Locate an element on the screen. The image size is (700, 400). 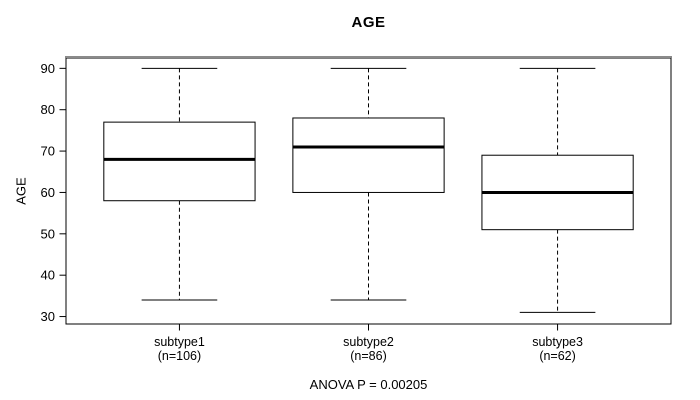
chart-title: AGE is located at coordinates (368, 22).